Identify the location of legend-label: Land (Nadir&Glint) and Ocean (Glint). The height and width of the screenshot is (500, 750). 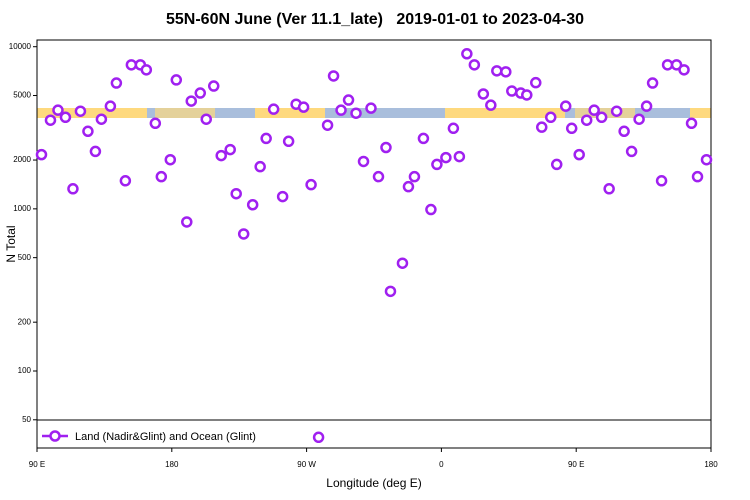
(165, 437).